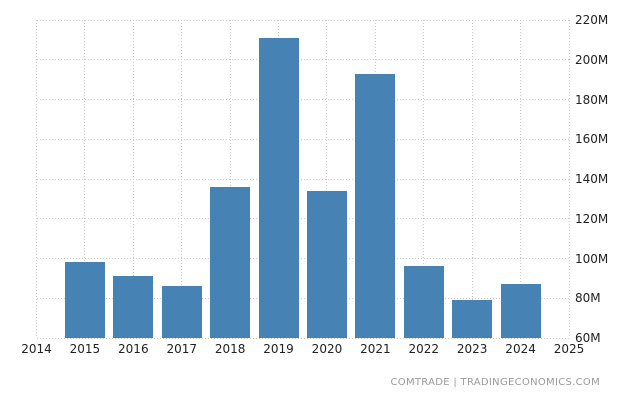 The height and width of the screenshot is (400, 640). What do you see at coordinates (85, 349) in the screenshot?
I see `x-tick-label-2015: 2015` at bounding box center [85, 349].